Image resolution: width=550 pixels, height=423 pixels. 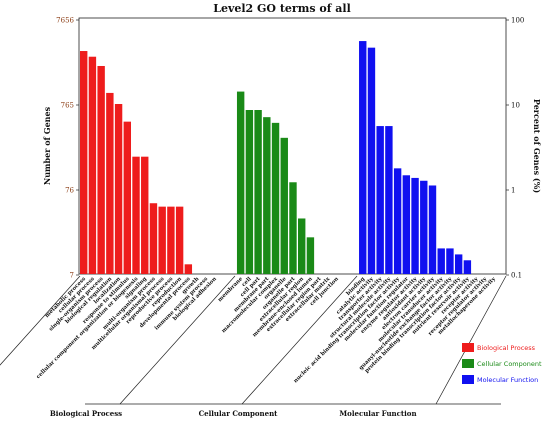 I want to click on y-axis-right-ticks: 100 10 1 0.1, so click(x=515, y=148).